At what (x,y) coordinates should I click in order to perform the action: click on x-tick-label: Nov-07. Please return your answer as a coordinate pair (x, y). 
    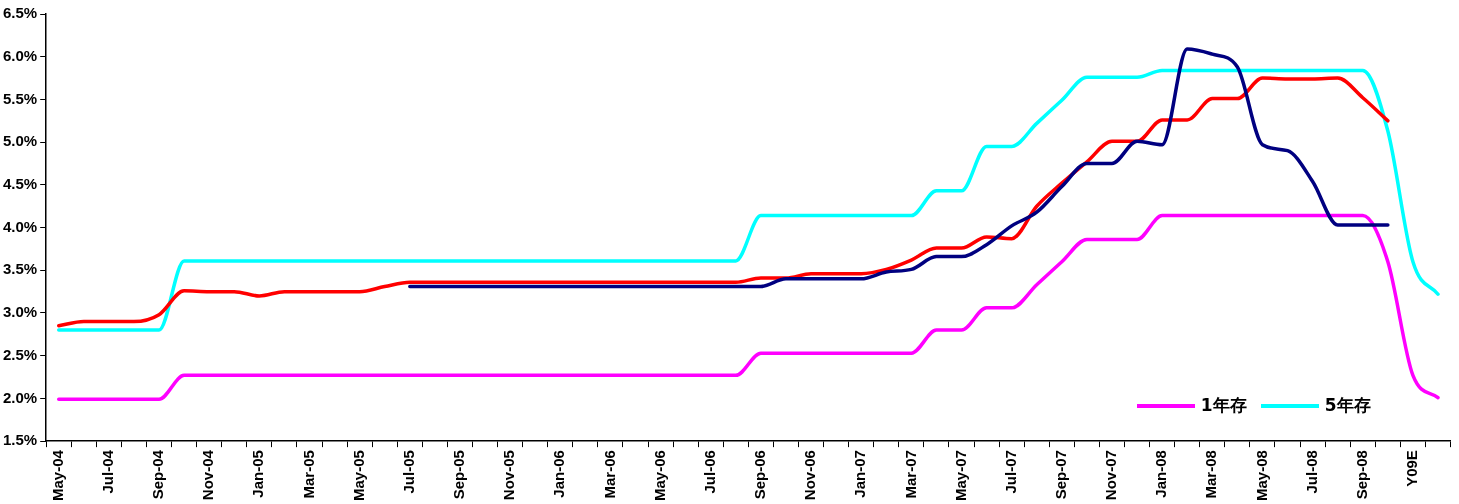
    Looking at the image, I should click on (1111, 475).